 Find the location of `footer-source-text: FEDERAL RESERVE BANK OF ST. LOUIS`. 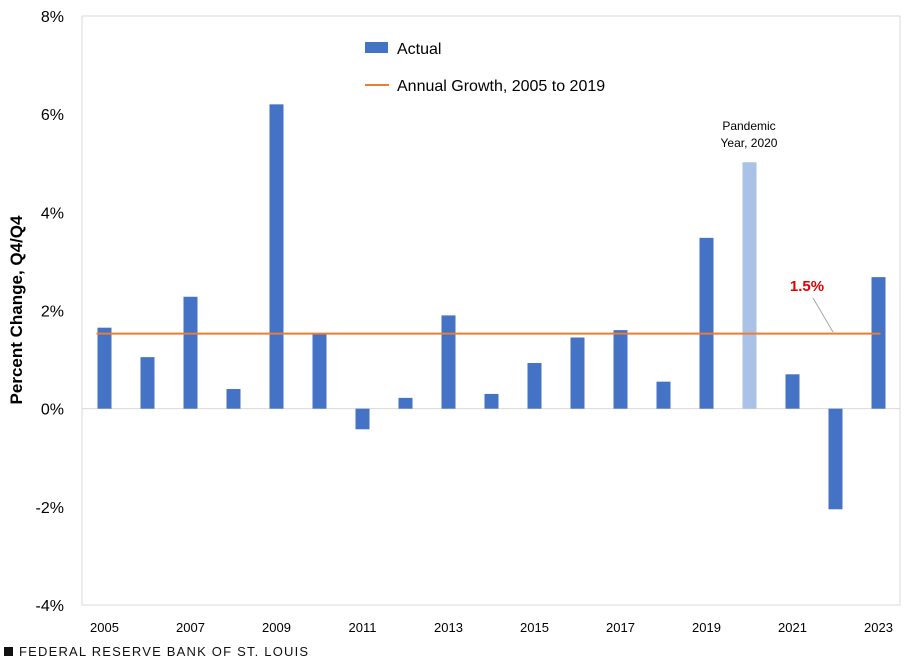

footer-source-text: FEDERAL RESERVE BANK OF ST. LOUIS is located at coordinates (164, 651).